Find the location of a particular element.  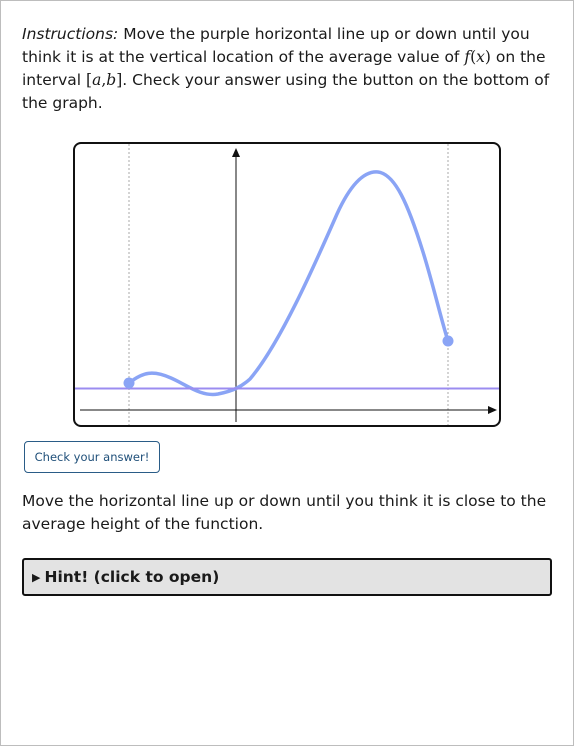

hint-label: Hint! (click to open) is located at coordinates (132, 577).